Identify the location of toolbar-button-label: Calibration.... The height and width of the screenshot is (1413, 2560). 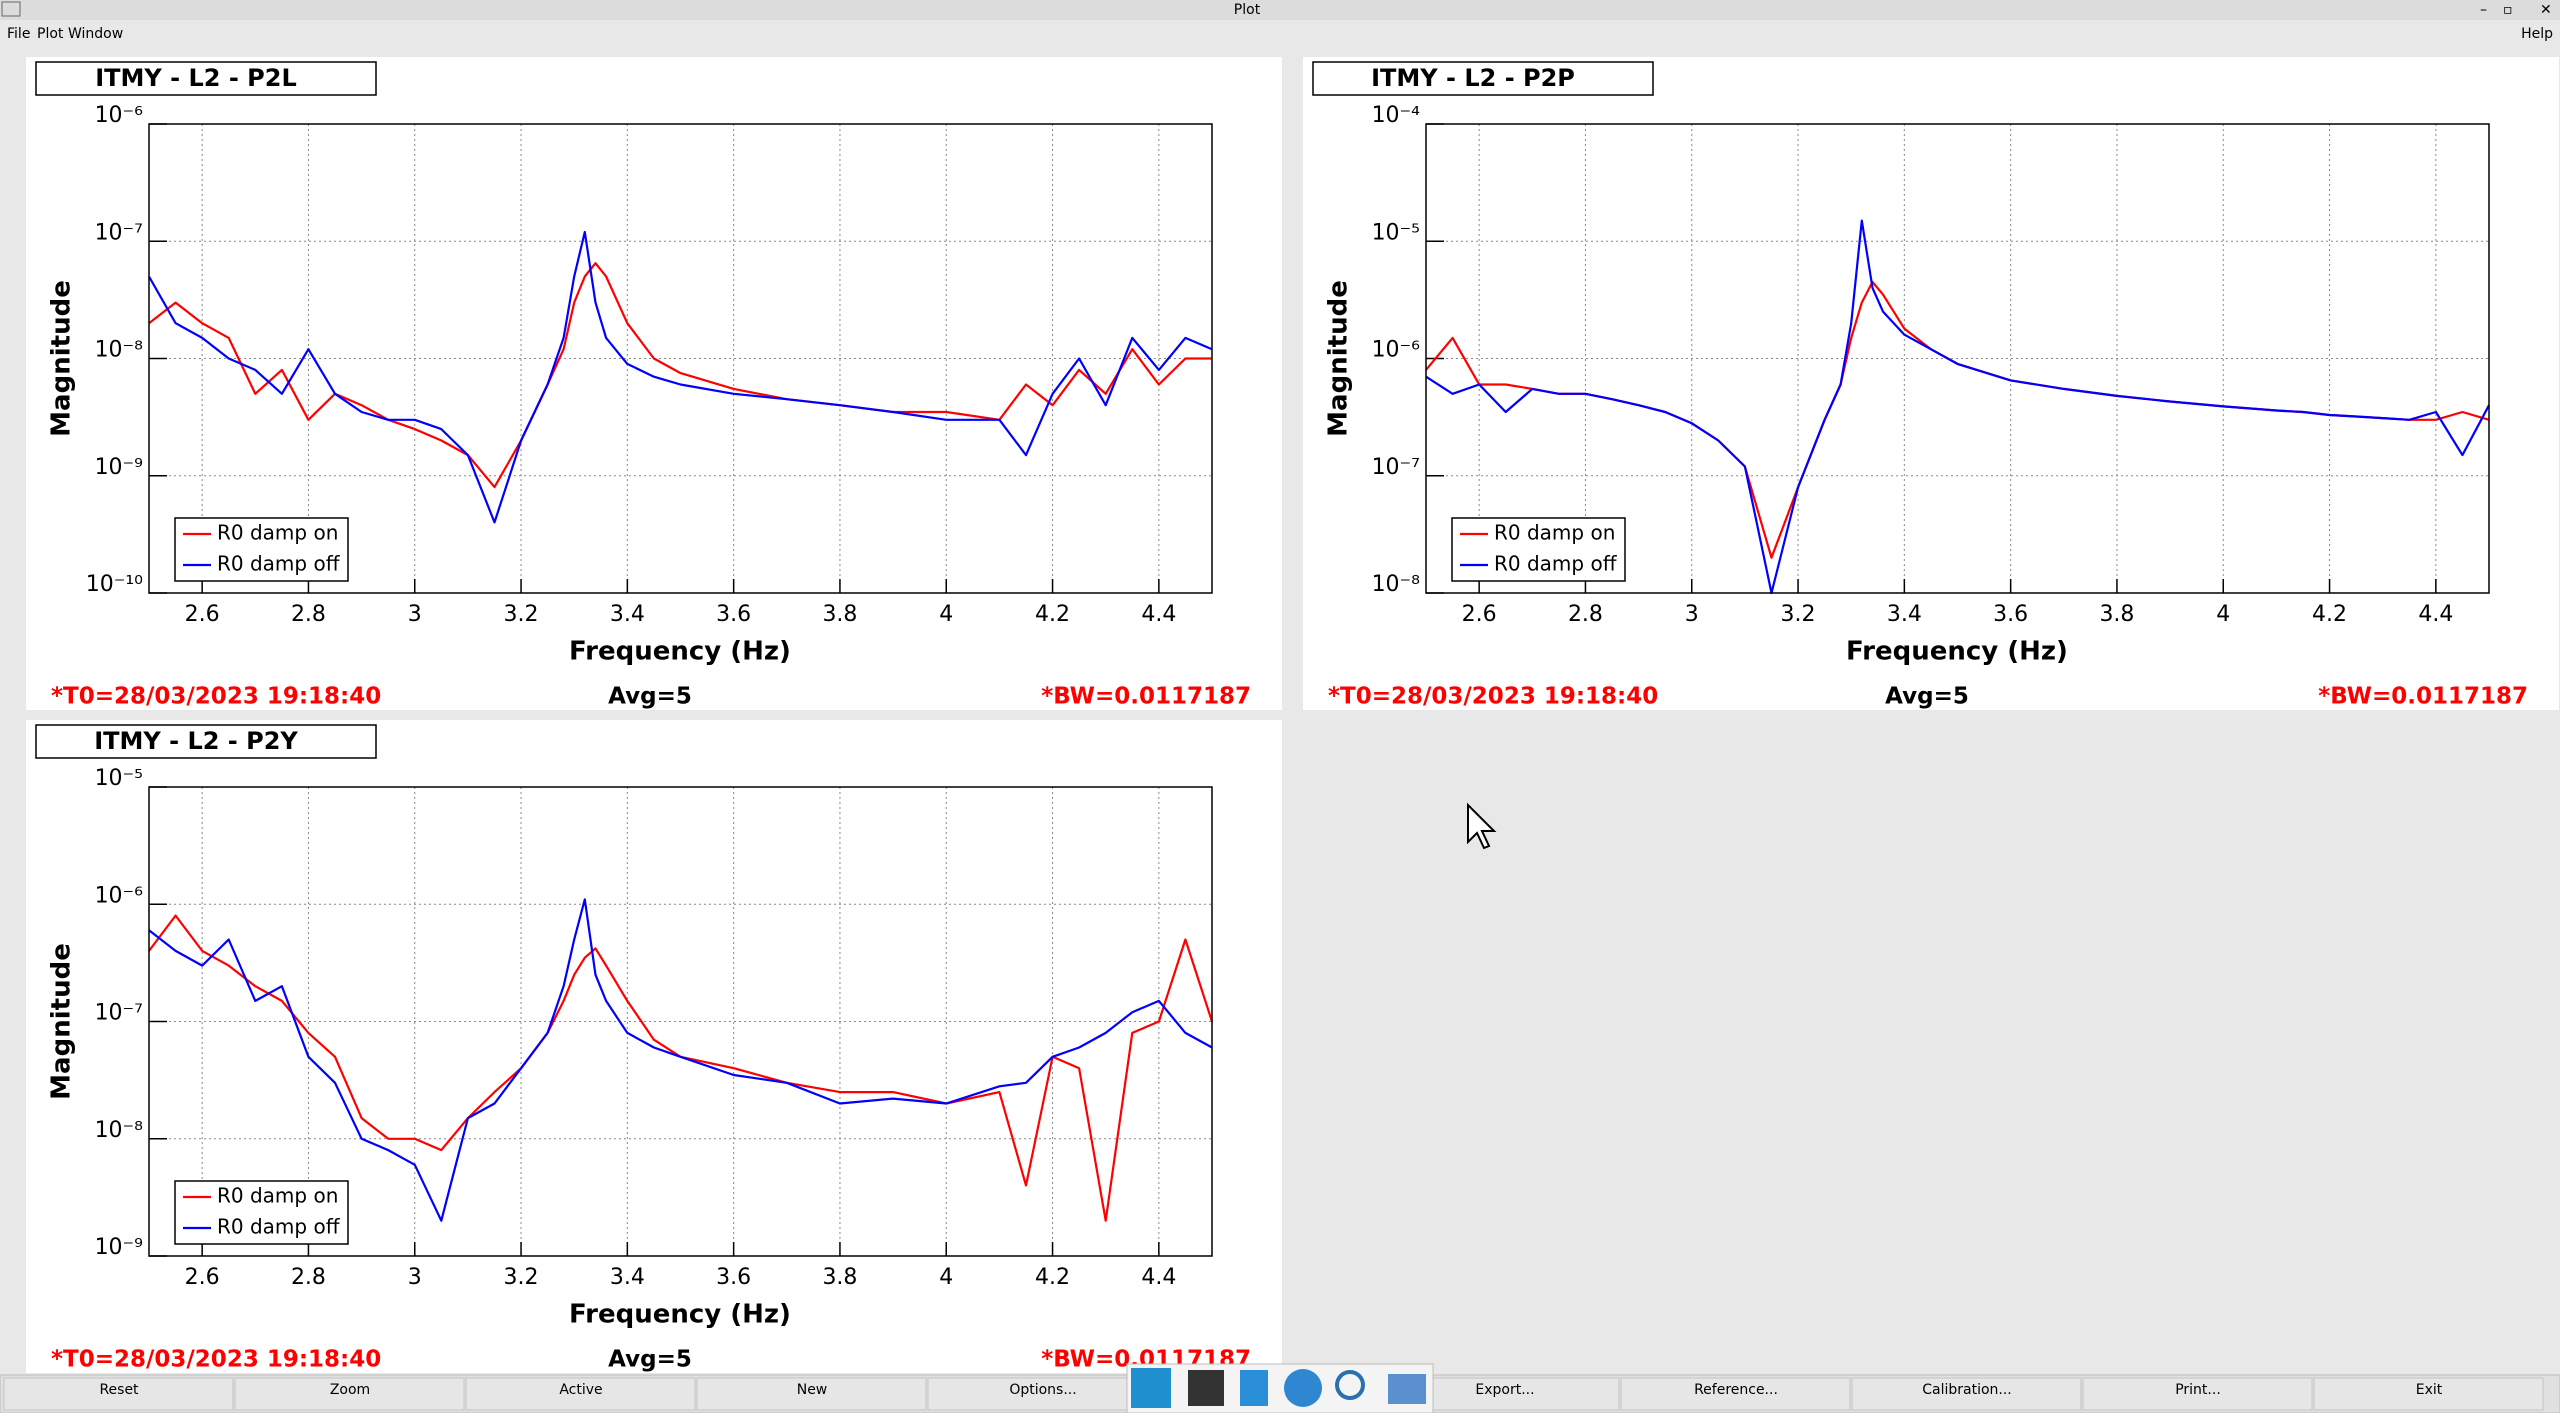
(1967, 1390).